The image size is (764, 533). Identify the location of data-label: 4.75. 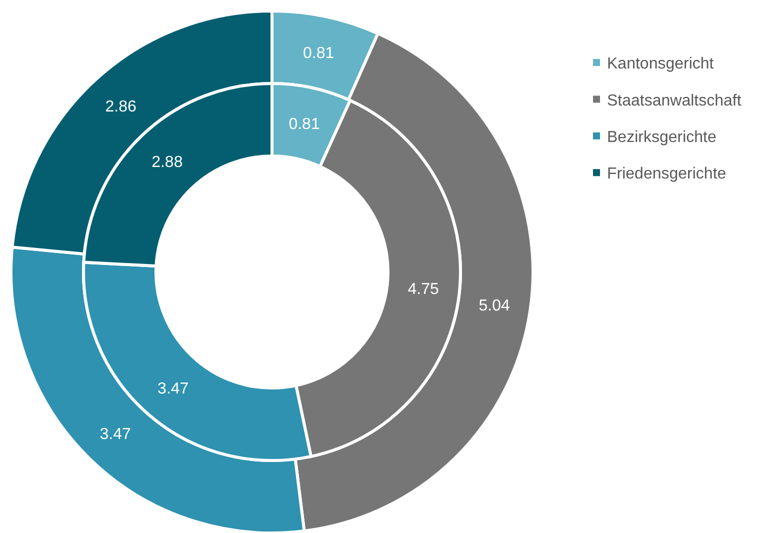
(424, 289).